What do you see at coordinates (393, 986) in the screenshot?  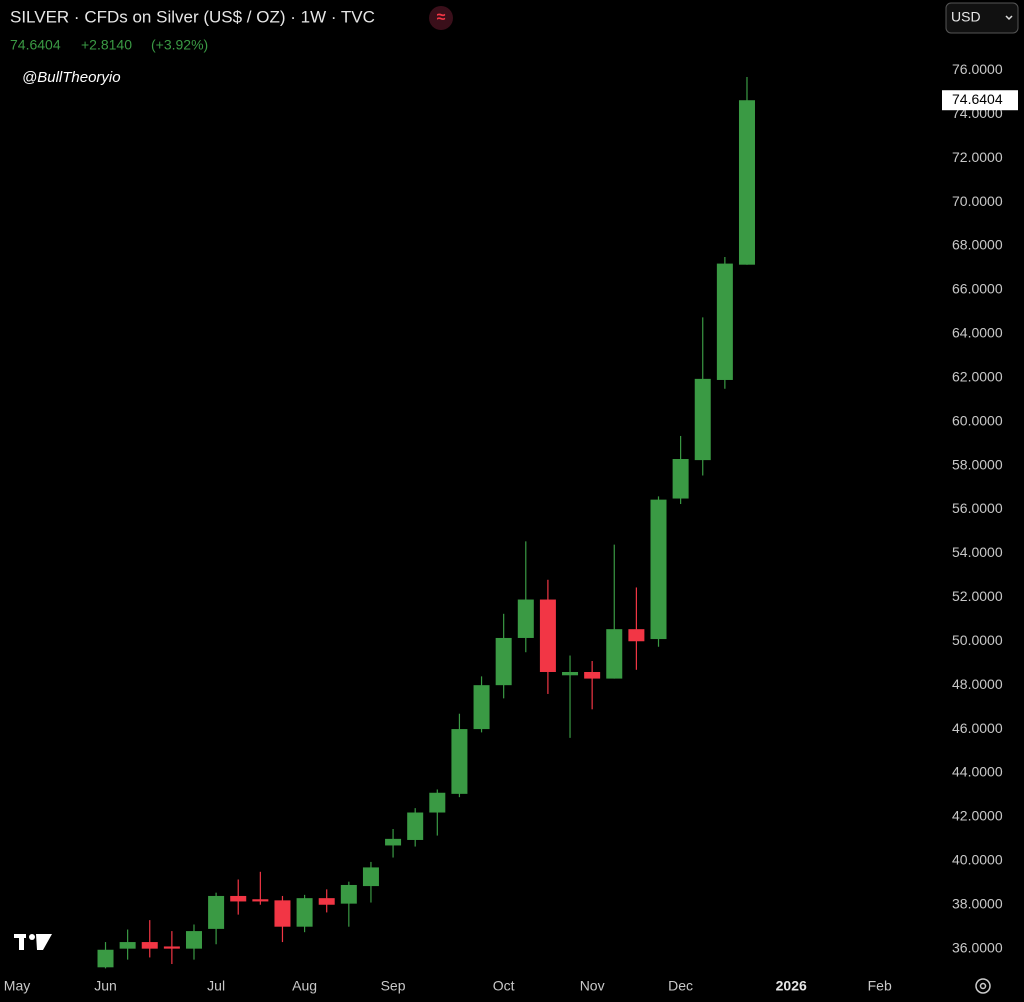 I see `x-tick-label: Sep` at bounding box center [393, 986].